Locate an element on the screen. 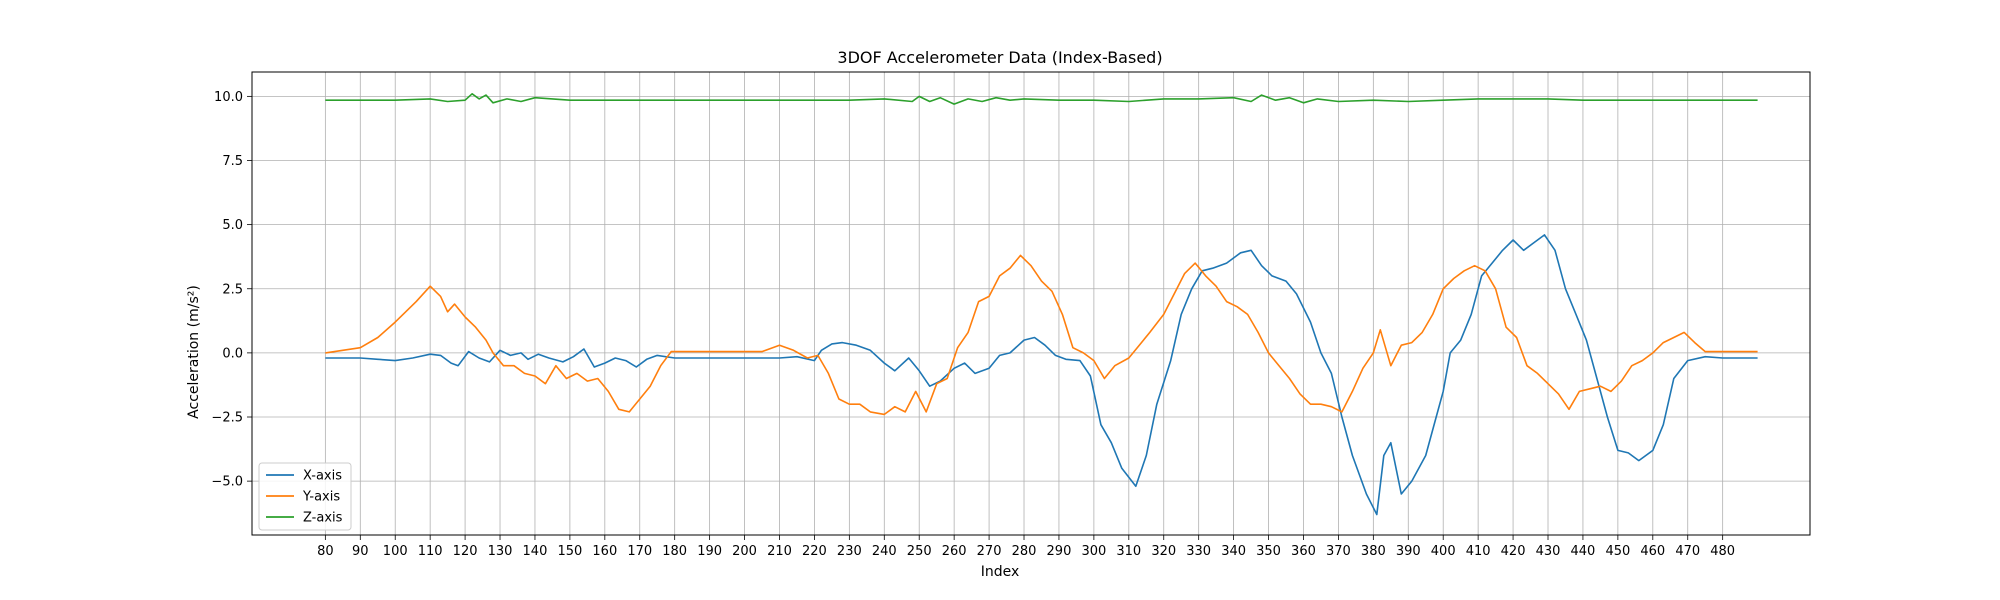 The height and width of the screenshot is (600, 2000). x-tick-label: 470 is located at coordinates (1687, 551).